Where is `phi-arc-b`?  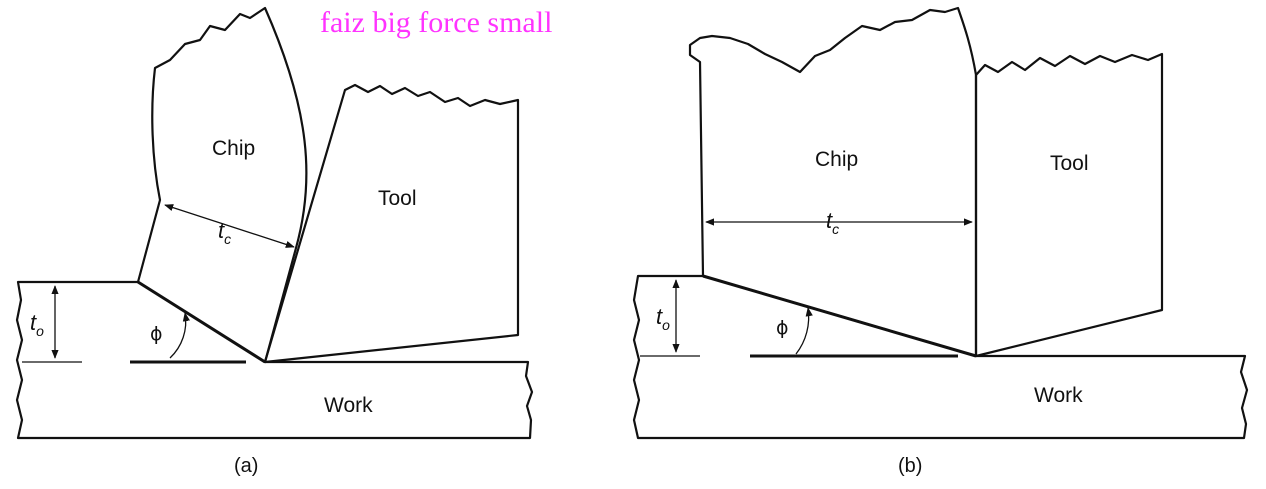 phi-arc-b is located at coordinates (804, 331).